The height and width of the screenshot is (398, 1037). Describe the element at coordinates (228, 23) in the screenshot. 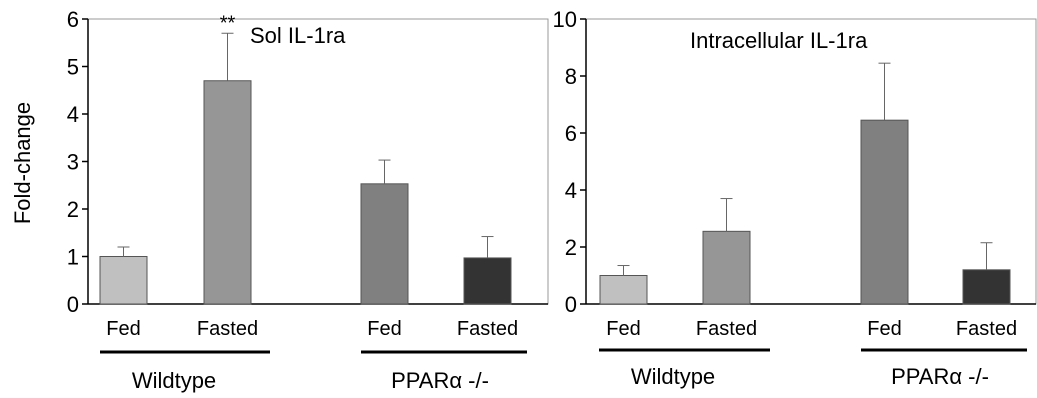

I see `significance-annotation: **` at that location.